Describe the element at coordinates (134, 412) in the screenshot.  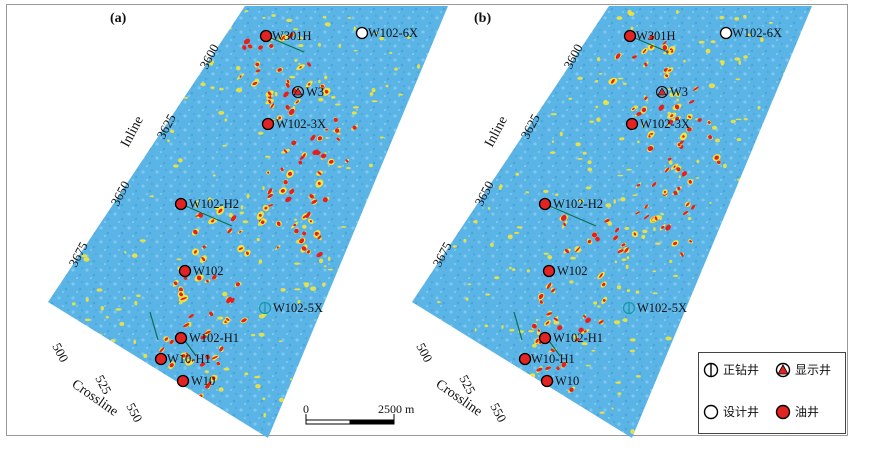
I see `crossline-tick-550: 550` at that location.